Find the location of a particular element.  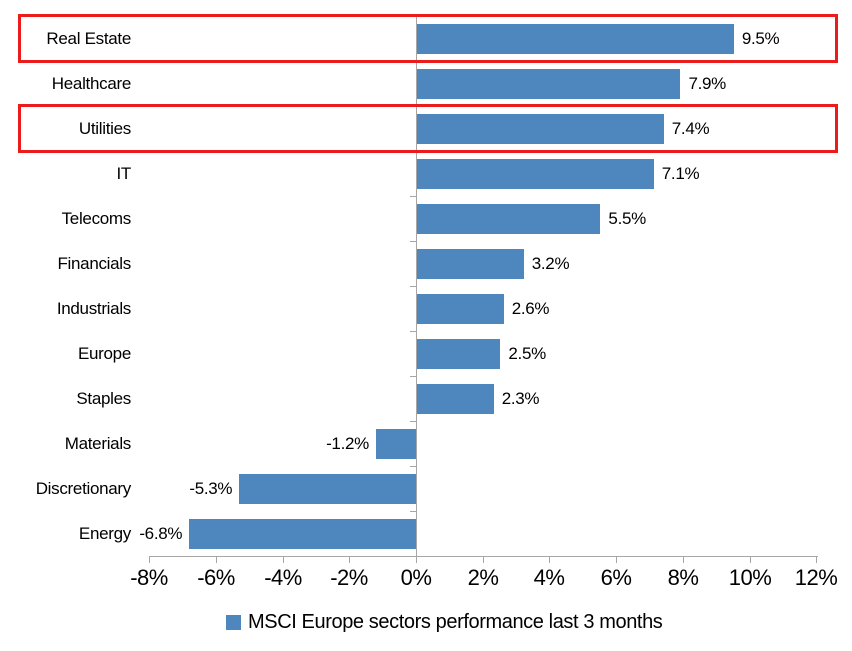

category-axis-line is located at coordinates (416, 285).